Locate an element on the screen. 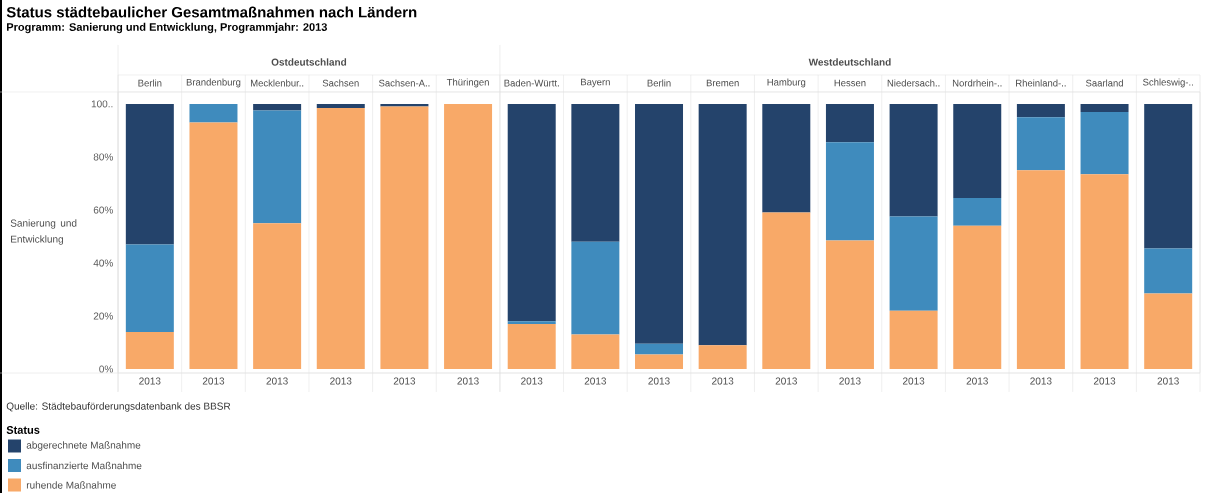  chart-subtitle: Programm: Sanierung und Entwicklung, Programmjahr: 2013 is located at coordinates (167, 28).